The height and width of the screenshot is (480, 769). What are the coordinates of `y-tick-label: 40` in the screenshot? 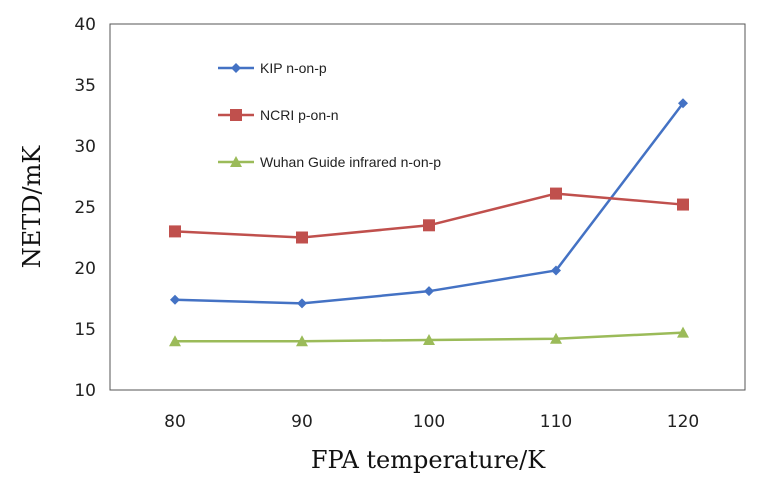 It's located at (85, 25).